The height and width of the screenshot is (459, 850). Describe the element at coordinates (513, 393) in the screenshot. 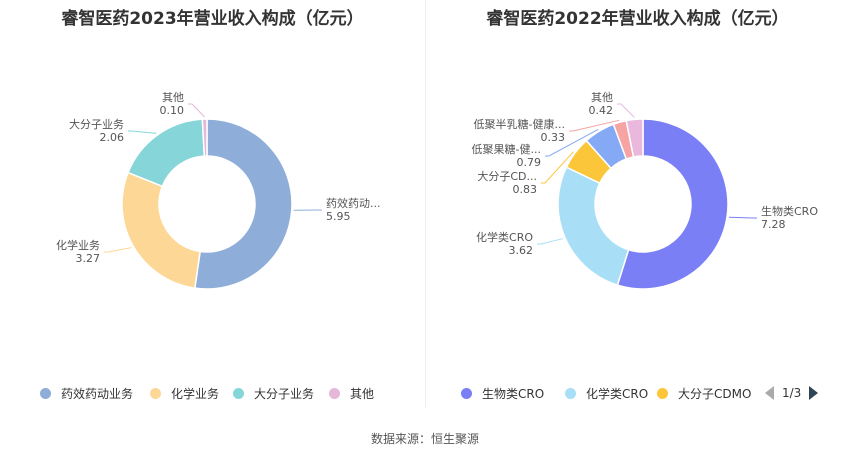

I see `legend-label: 生物类CRO` at that location.